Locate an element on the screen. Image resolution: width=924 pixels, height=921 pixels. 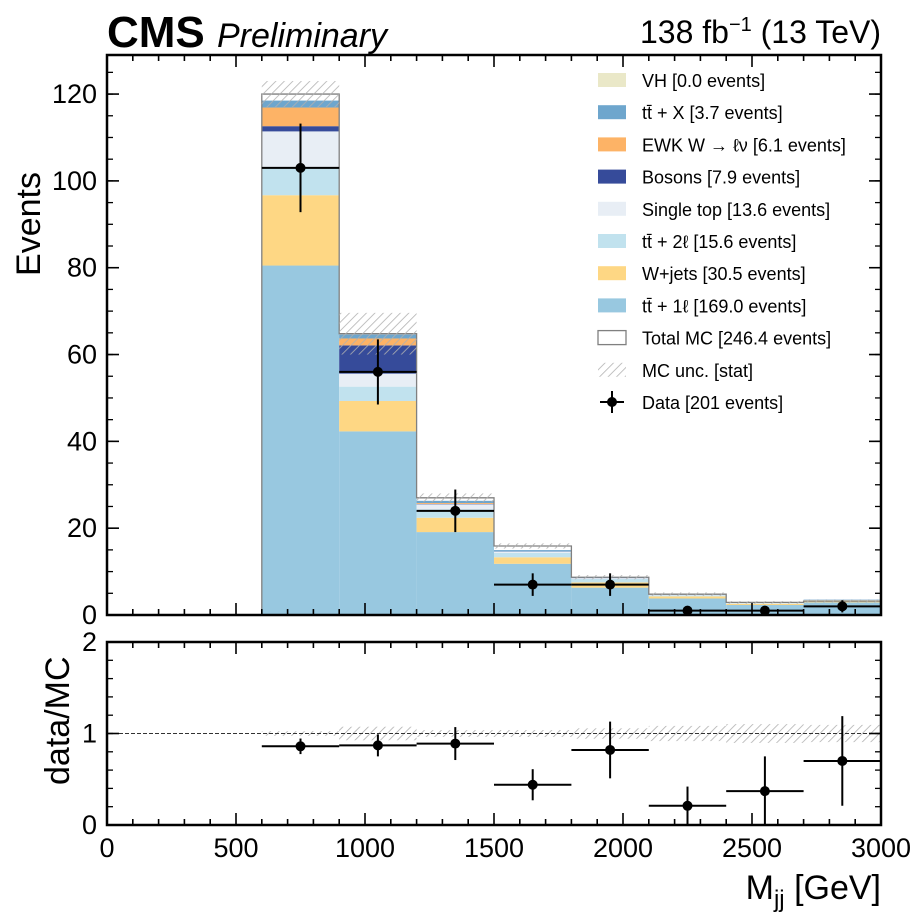
legend-entry-total-mc: Total MC [246.4 events] is located at coordinates (714, 339).